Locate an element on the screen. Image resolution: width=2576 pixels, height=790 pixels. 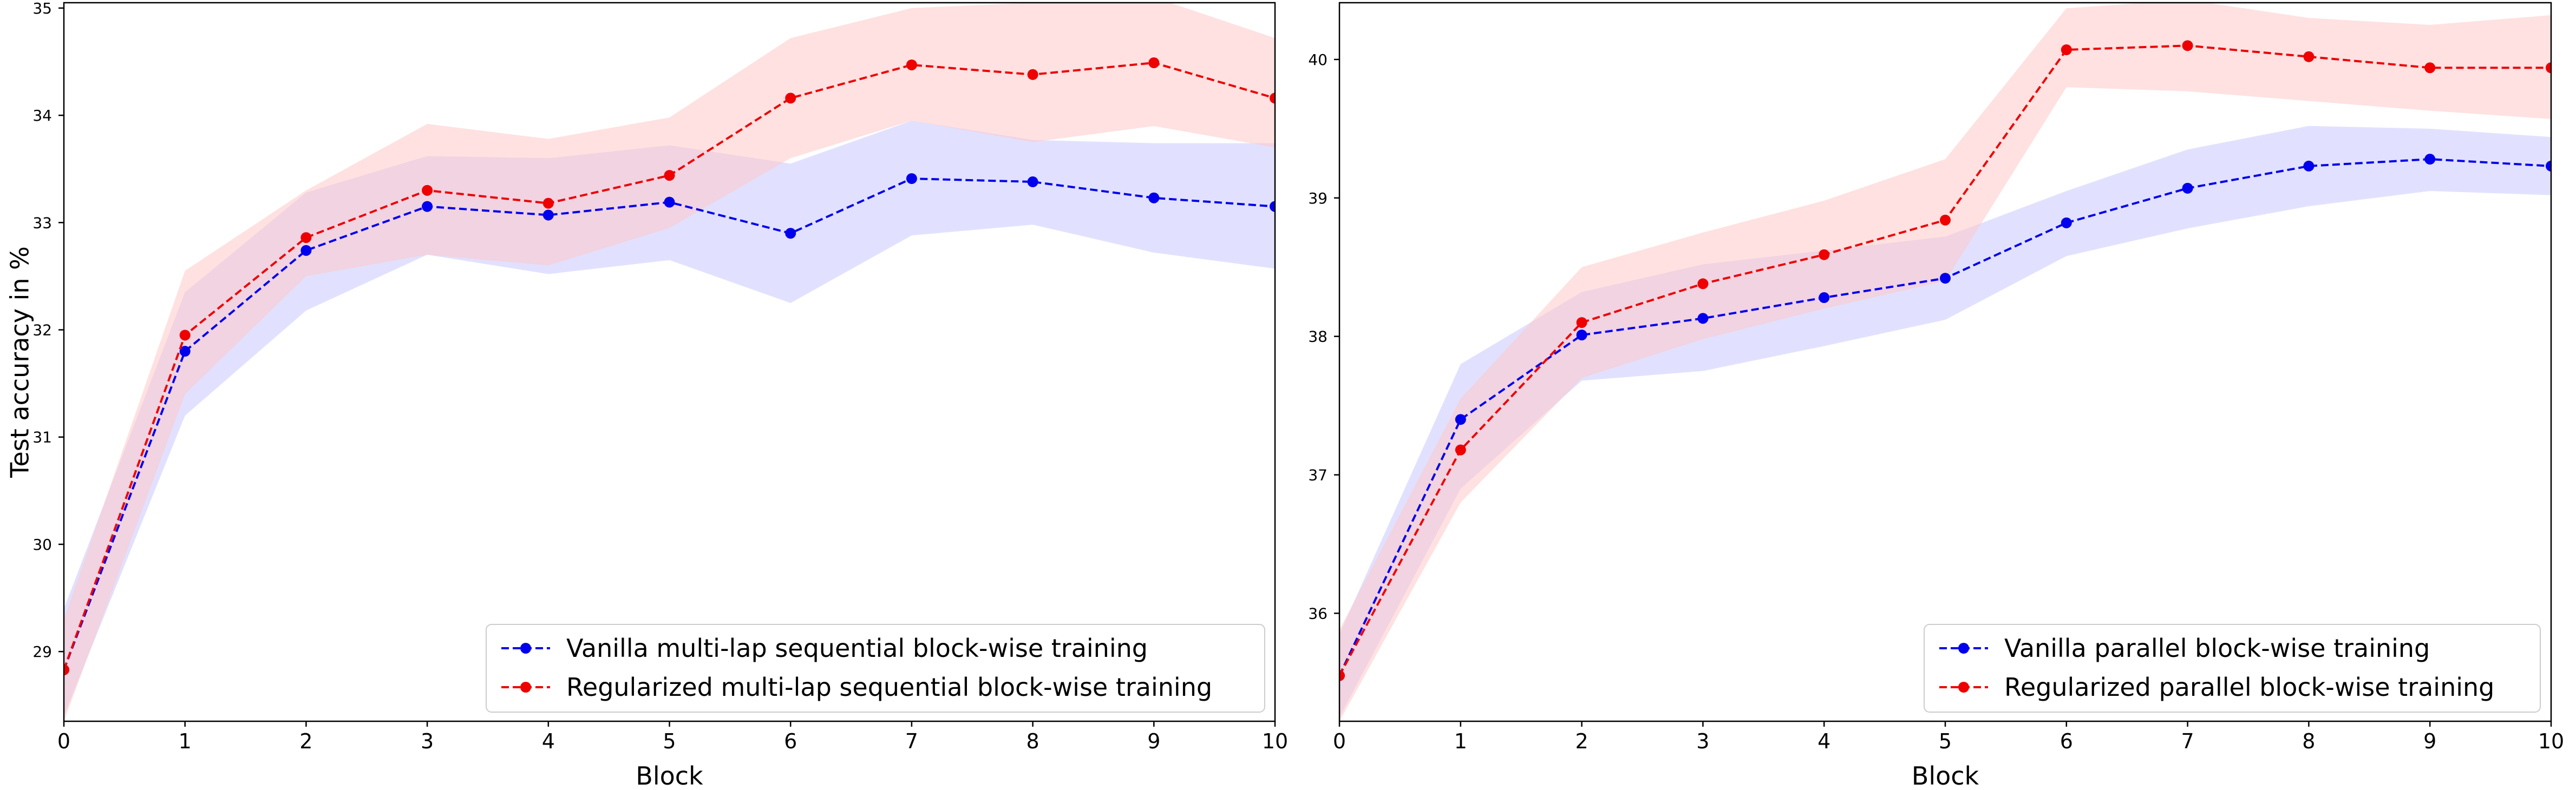
y-tick-label: 33 is located at coordinates (42, 223).